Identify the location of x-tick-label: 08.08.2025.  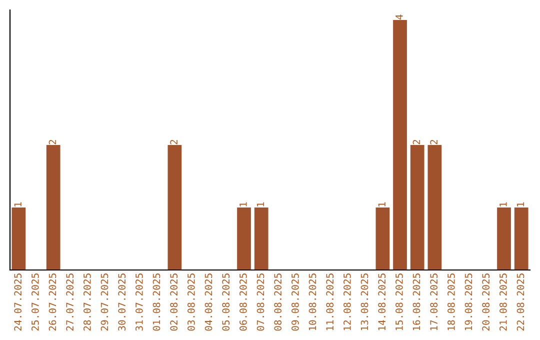
(278, 302).